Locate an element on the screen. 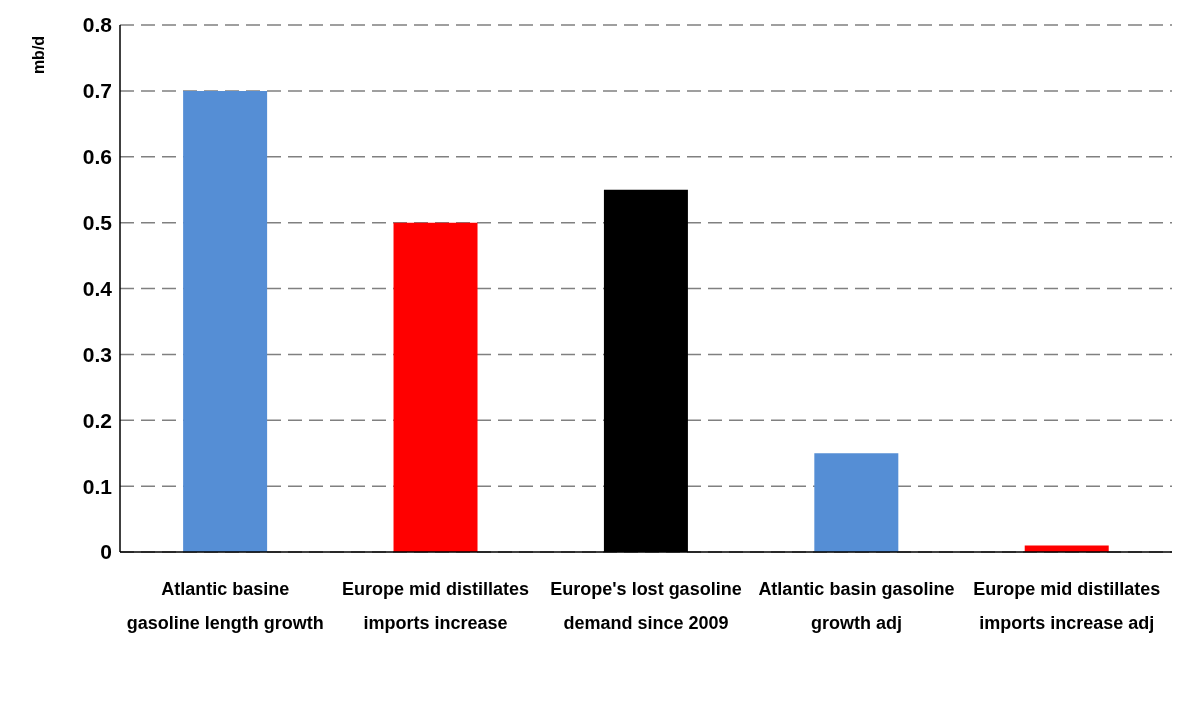  y-tick-label: 0.3 is located at coordinates (97, 354).